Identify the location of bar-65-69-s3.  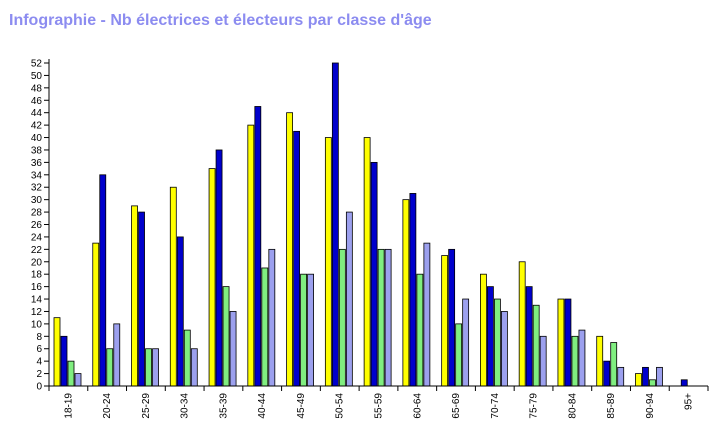
(459, 355).